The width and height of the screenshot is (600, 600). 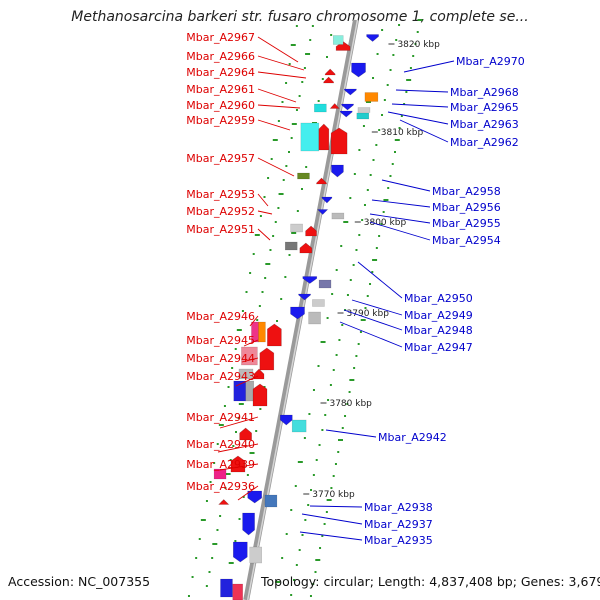 What do you see at coordinates (220, 194) in the screenshot?
I see `forward-gene-label: Mbar_A2953` at bounding box center [220, 194].